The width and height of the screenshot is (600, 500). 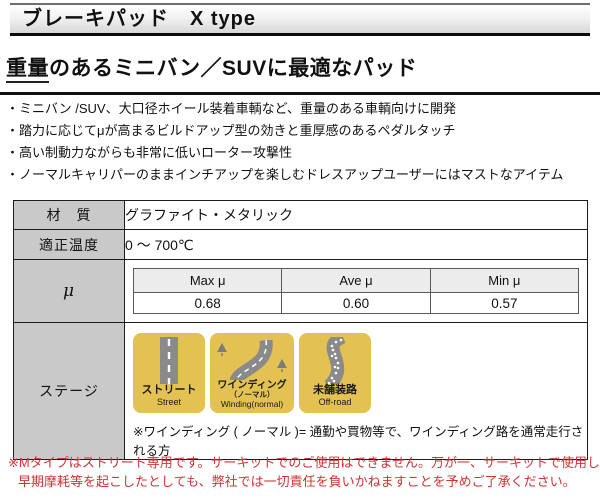 I want to click on winding-label-sub: （ノーマル）, so click(x=252, y=394).